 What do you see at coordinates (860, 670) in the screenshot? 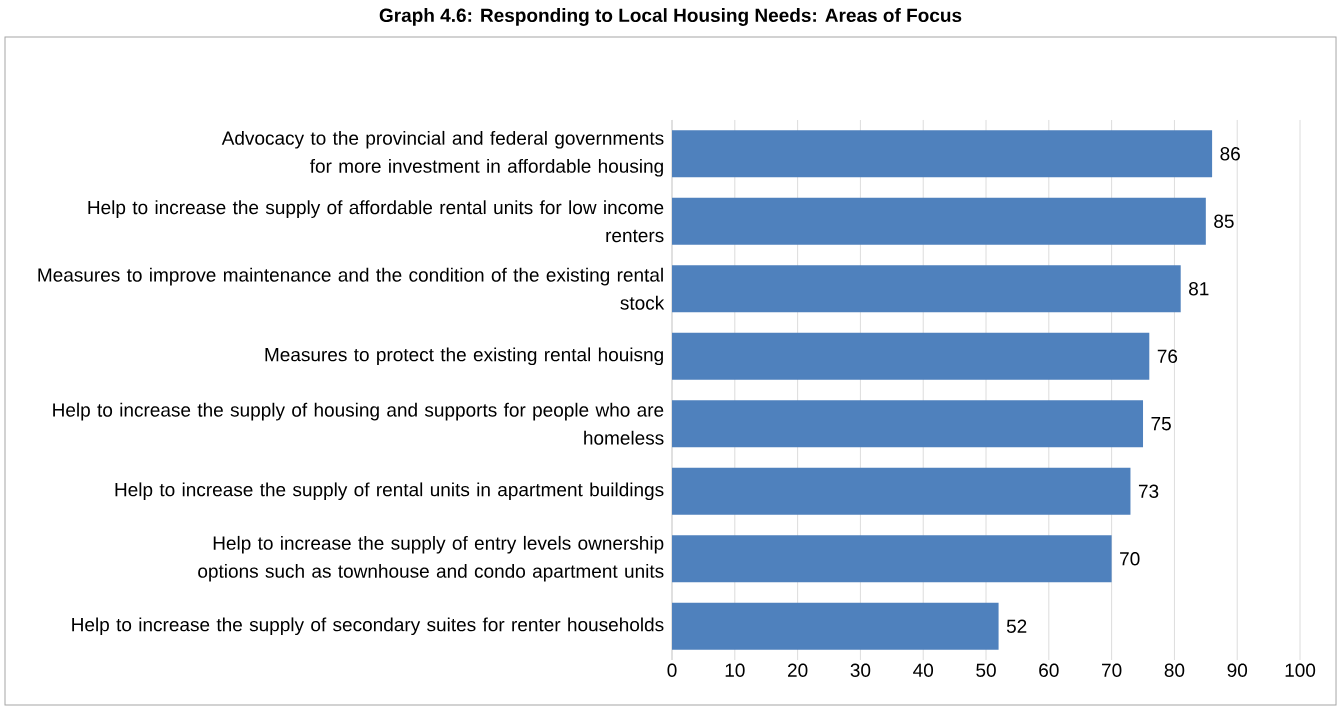
I see `x-tick-label: 30` at bounding box center [860, 670].